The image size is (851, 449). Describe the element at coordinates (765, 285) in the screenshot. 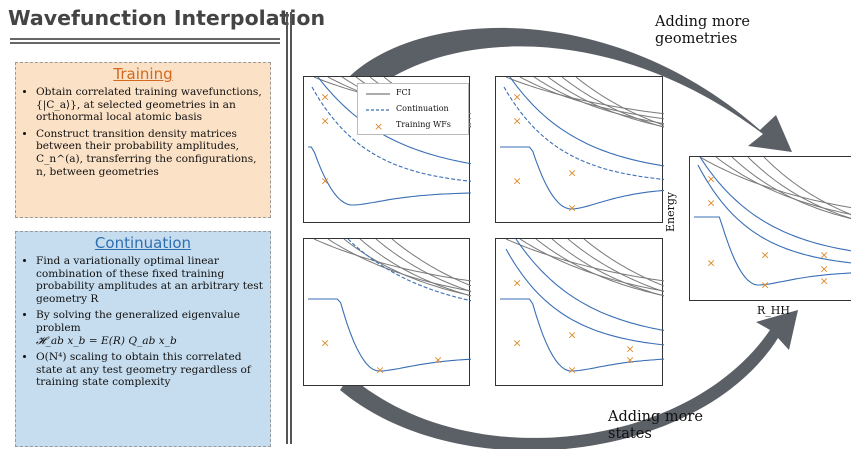

I see `p5-training-mark-4: ×` at that location.